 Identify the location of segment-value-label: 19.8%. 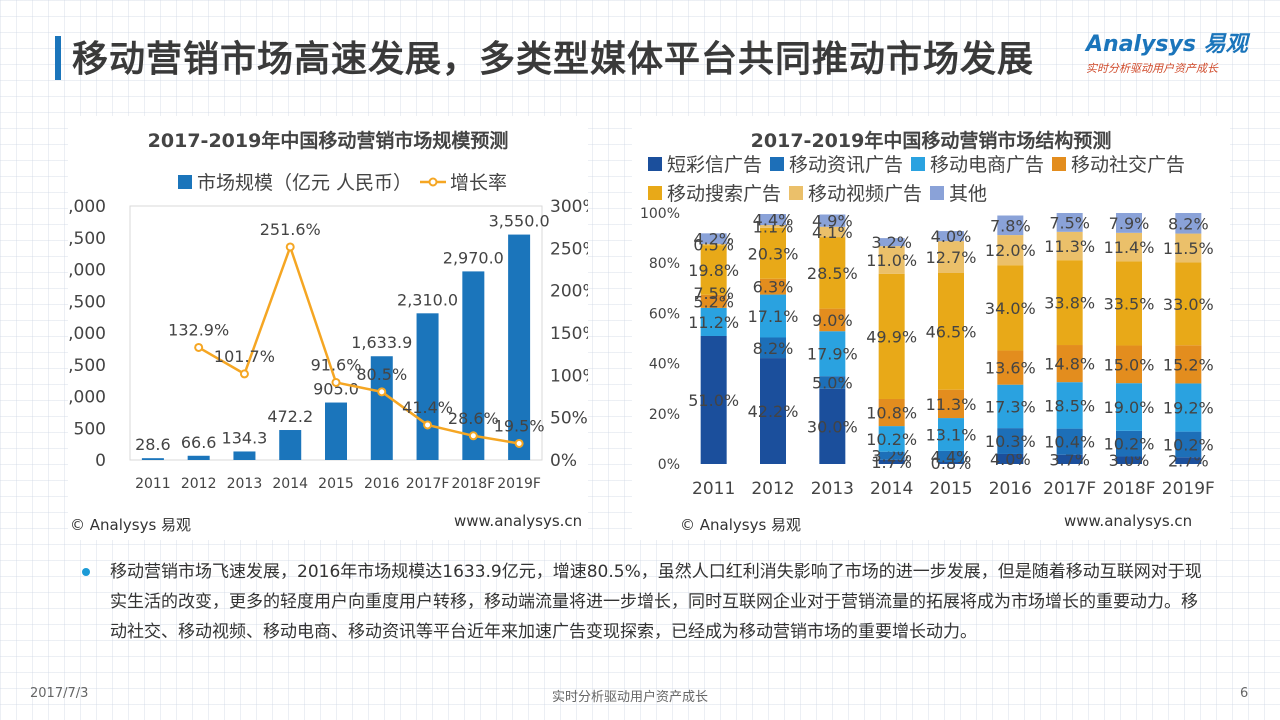
(713, 270).